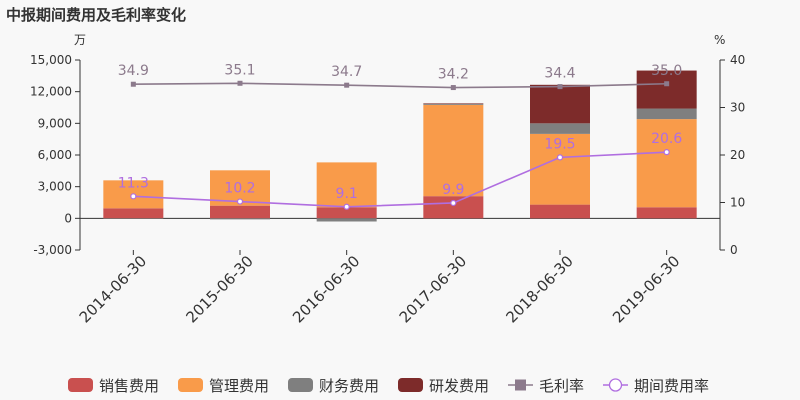 This screenshot has width=800, height=400. I want to click on x-tick-label: 2018-06-30, so click(539, 289).